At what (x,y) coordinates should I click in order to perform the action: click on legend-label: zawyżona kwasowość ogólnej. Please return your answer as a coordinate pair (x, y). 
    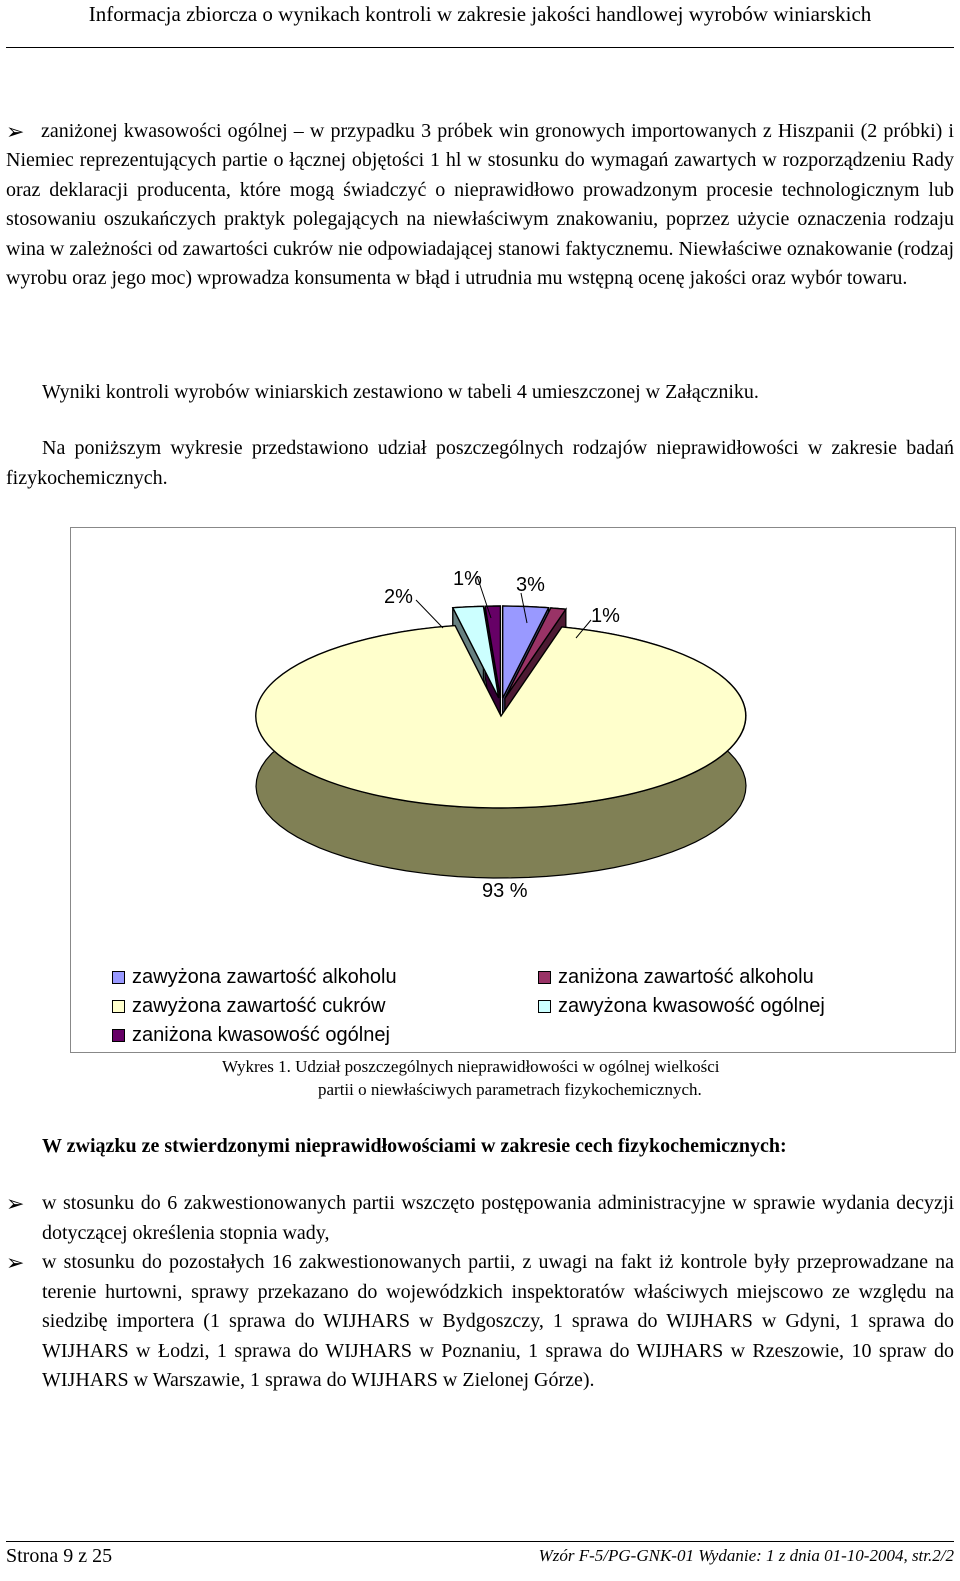
    Looking at the image, I should click on (691, 1006).